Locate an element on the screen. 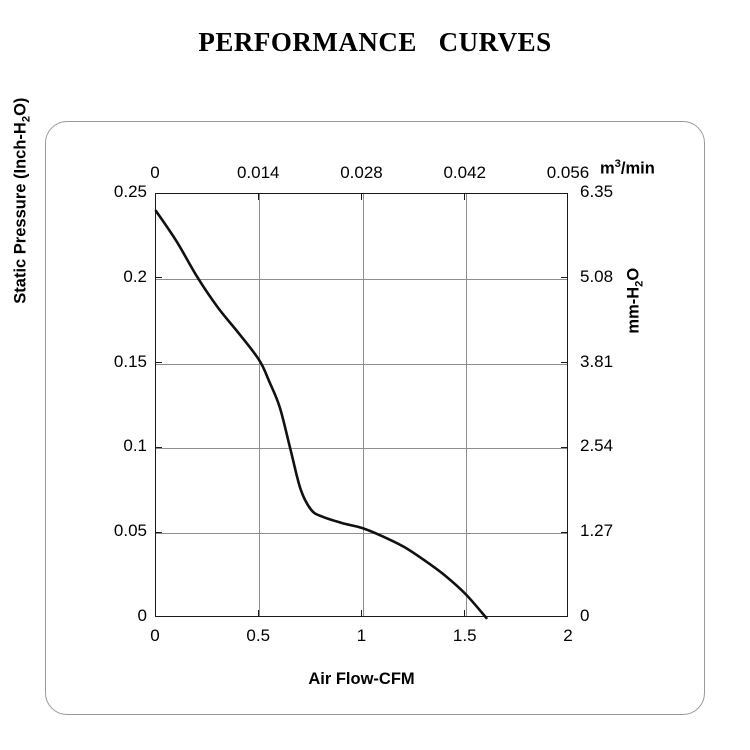 Image resolution: width=750 pixels, height=750 pixels. tick-label-right: 2.54 is located at coordinates (597, 446).